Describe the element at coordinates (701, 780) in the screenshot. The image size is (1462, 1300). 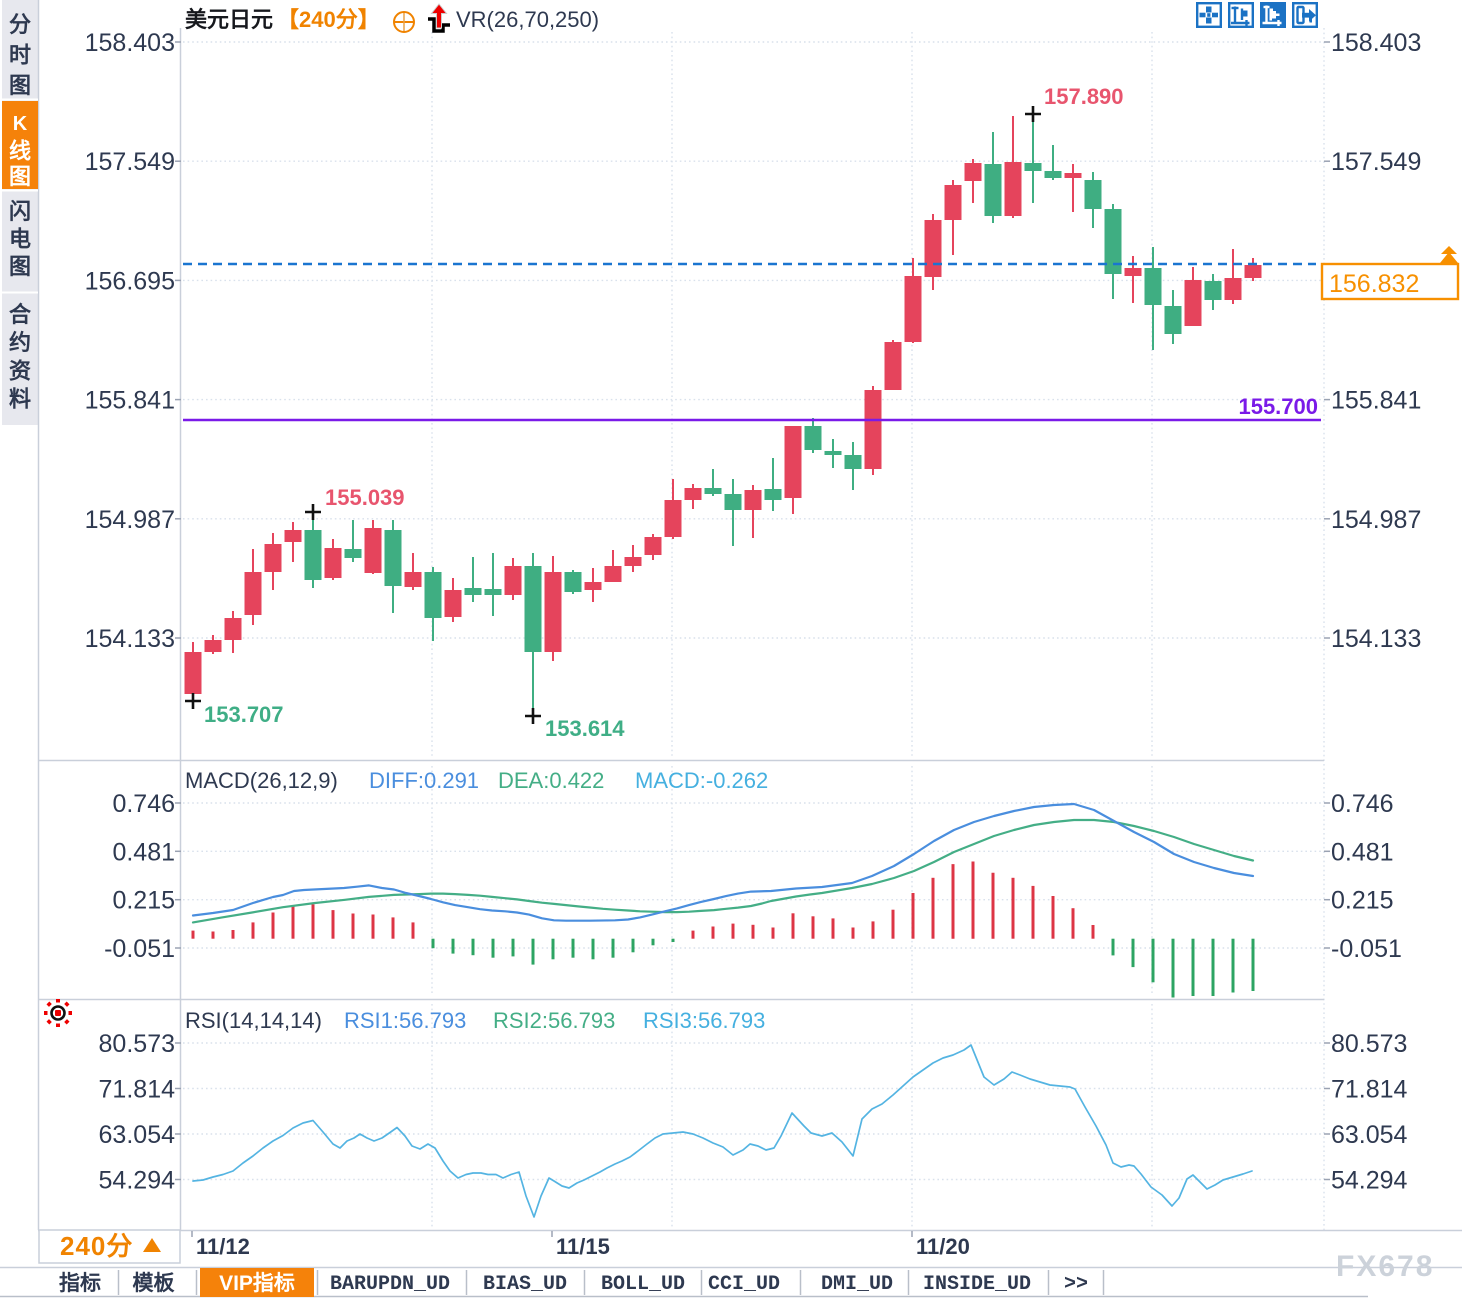
I see `svg-text: MACD:-0.262` at that location.